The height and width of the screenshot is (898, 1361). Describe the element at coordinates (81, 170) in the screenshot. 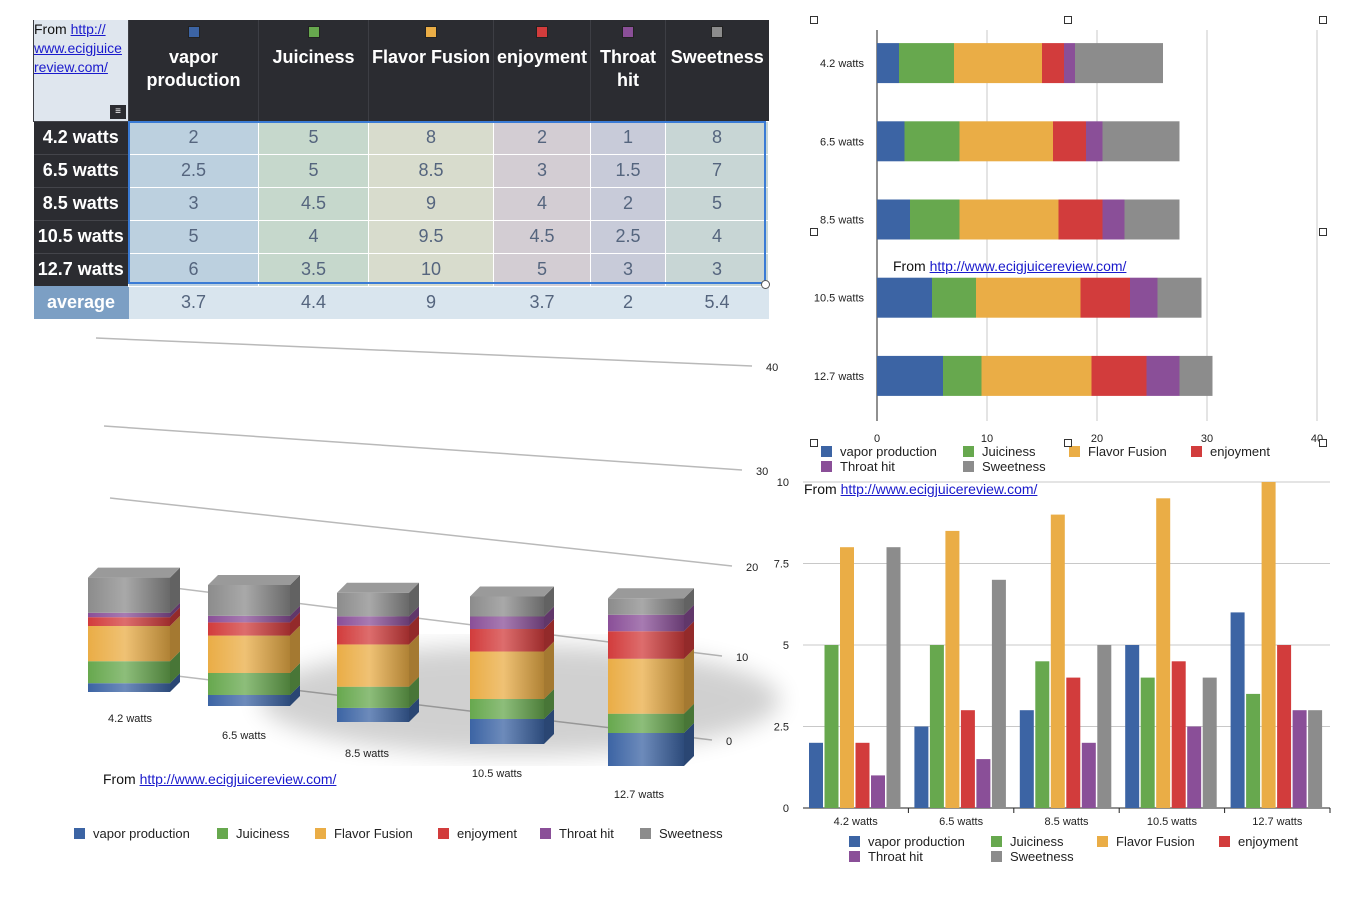

I see `row-label: 6.5 watts` at that location.